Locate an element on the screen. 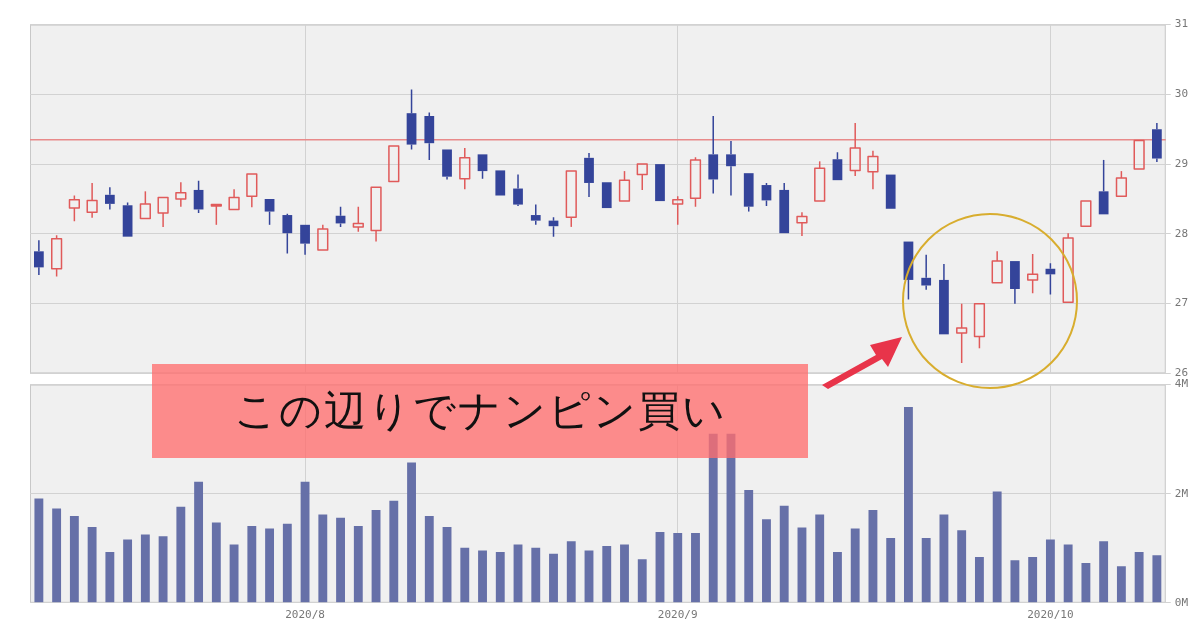  y-tick-label: 0M is located at coordinates (1181, 602).